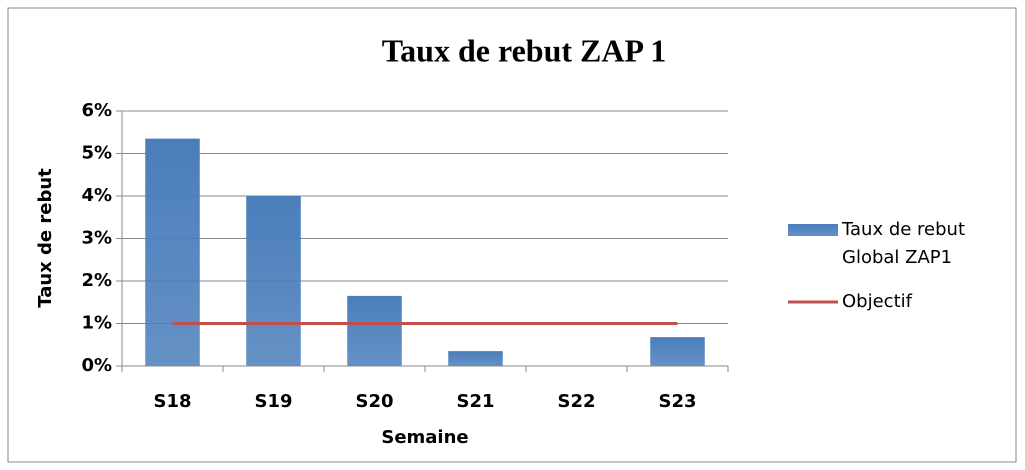 Image resolution: width=1025 pixels, height=470 pixels. I want to click on x-tick-label: S22, so click(576, 401).